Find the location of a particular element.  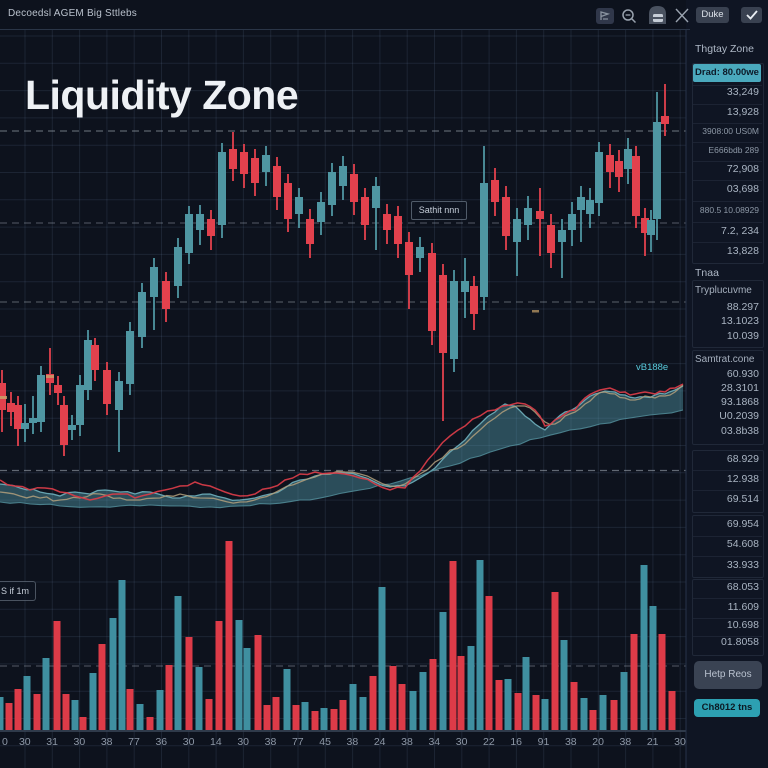

svg-text: 31 is located at coordinates (52, 742).